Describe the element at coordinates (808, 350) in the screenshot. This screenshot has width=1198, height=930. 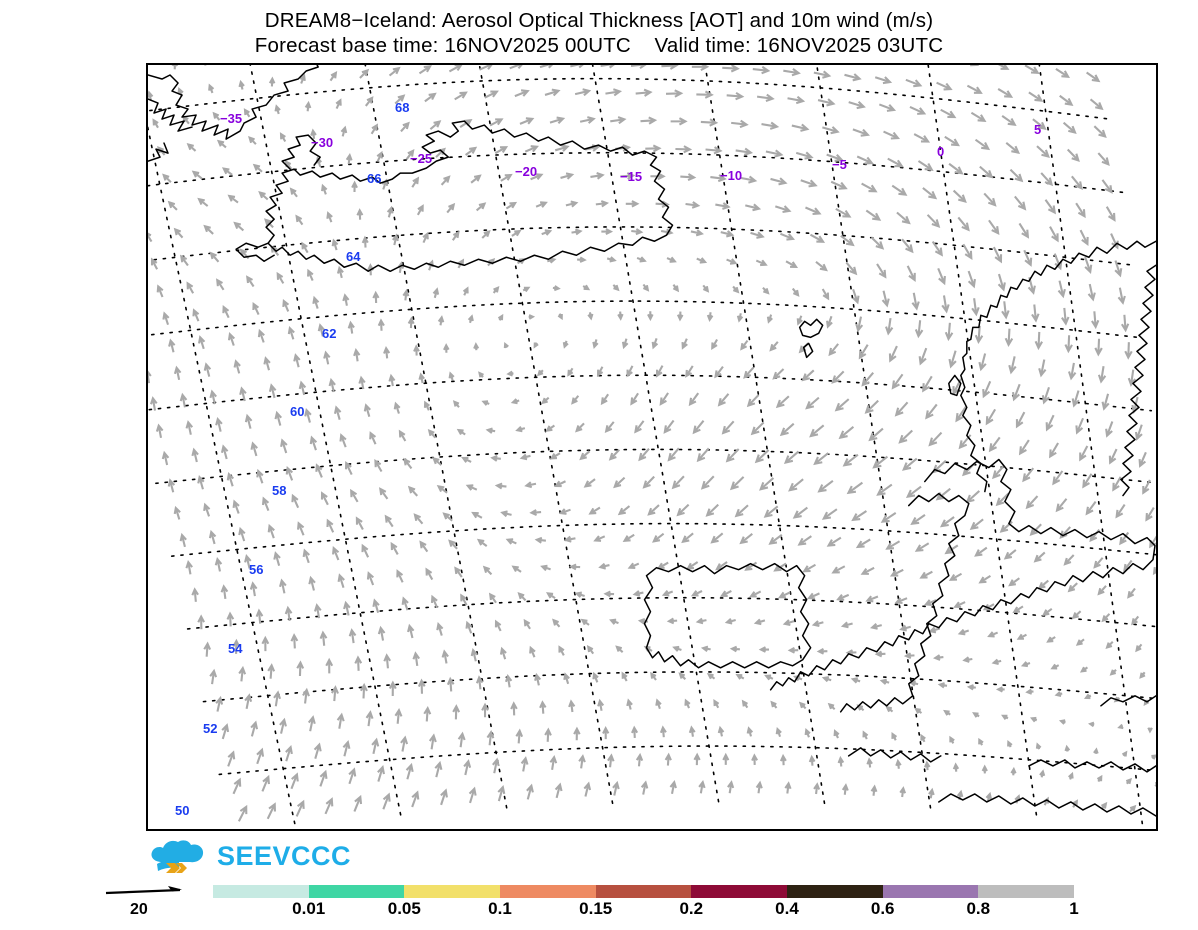
I see `coast-faroe-south` at that location.